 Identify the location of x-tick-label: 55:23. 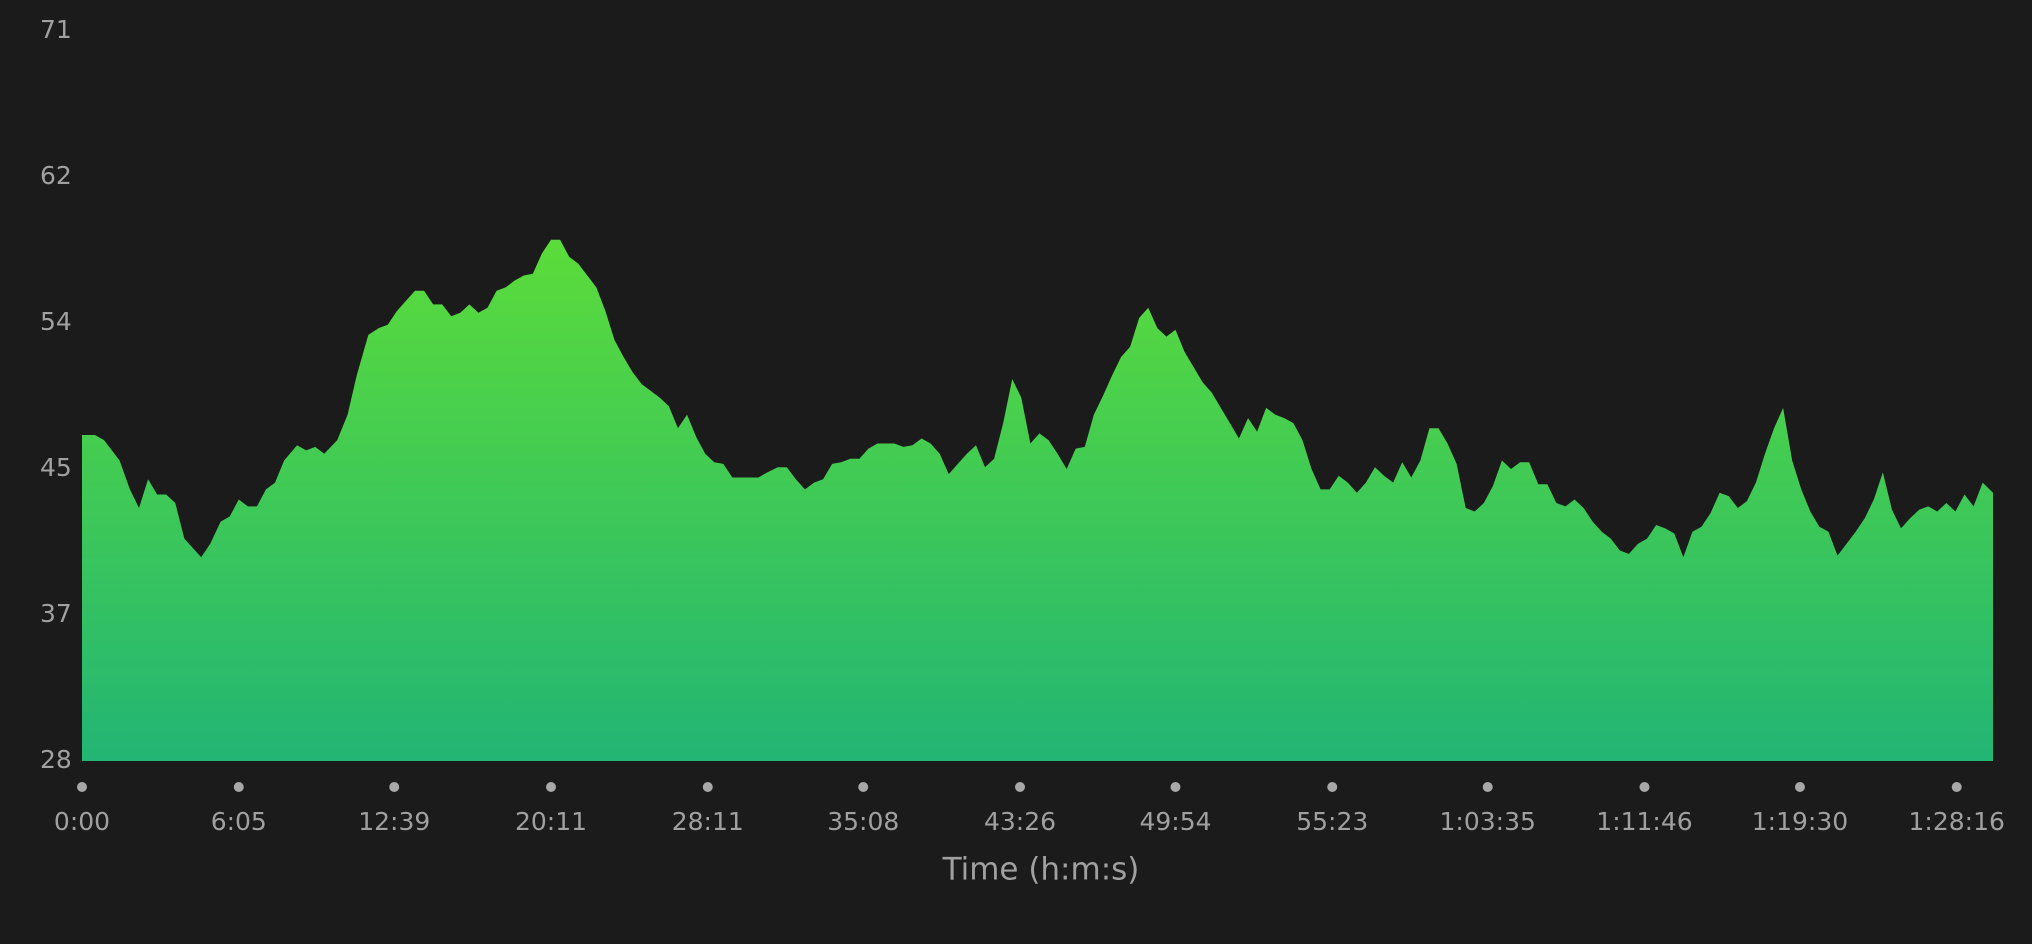
(1332, 821).